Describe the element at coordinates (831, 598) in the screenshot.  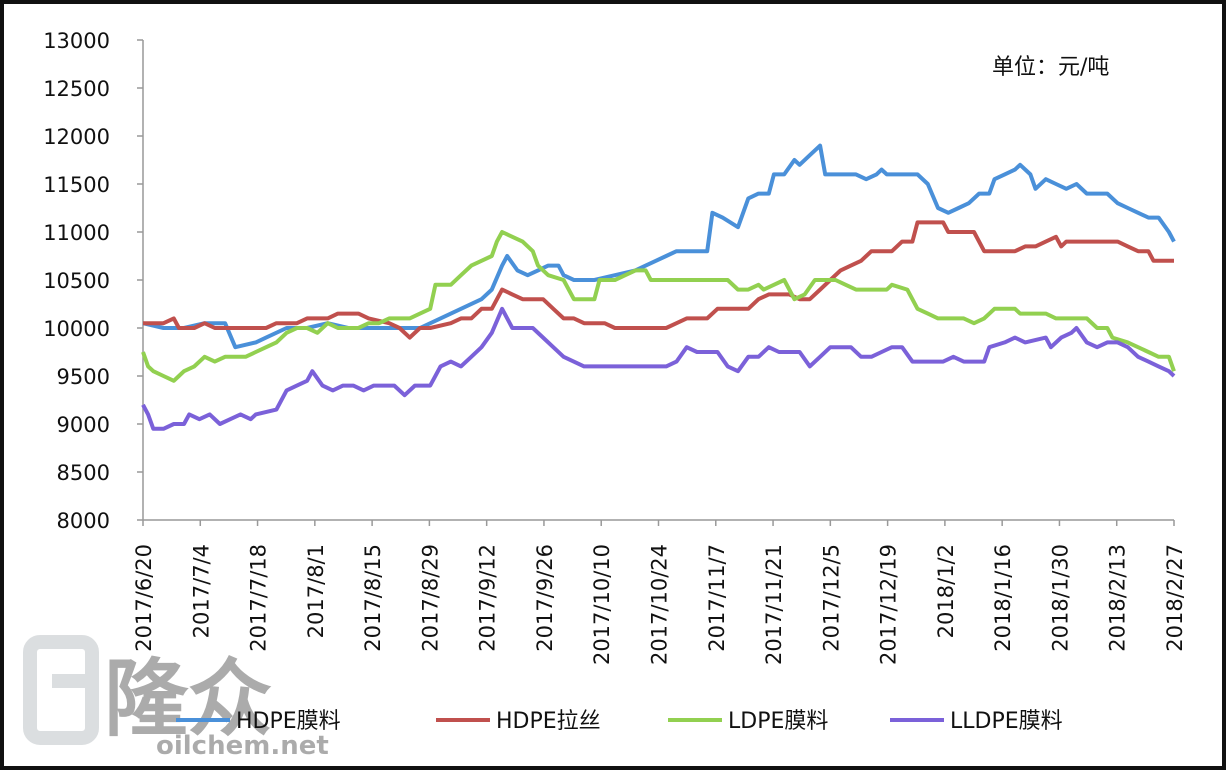
I see `x-tick-label: 2017/12/5` at that location.